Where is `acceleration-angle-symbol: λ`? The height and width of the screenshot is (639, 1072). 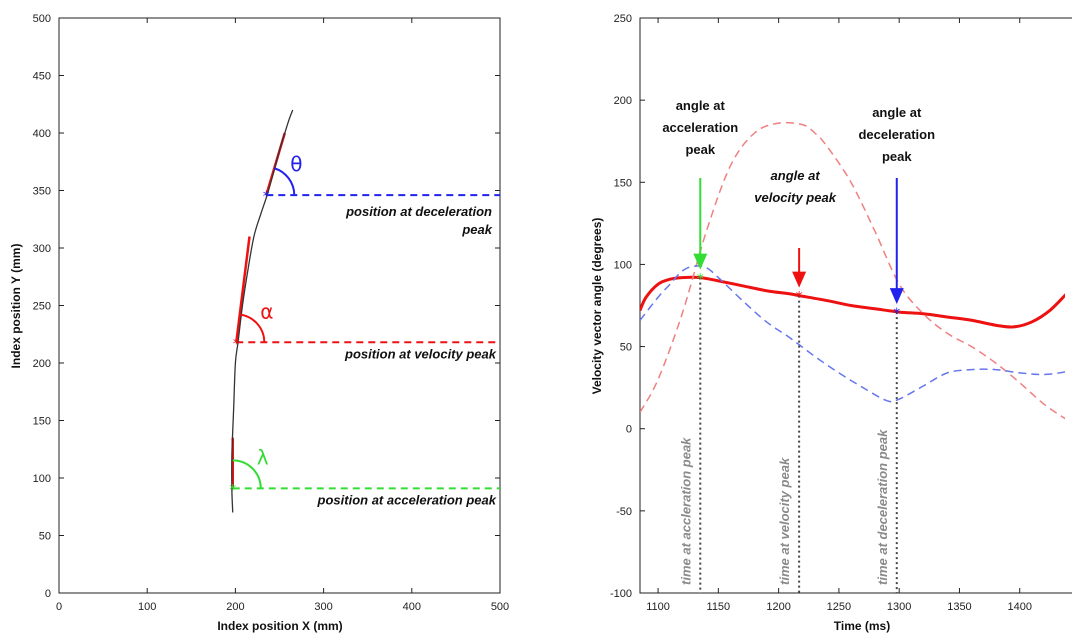
acceleration-angle-symbol: λ is located at coordinates (263, 457).